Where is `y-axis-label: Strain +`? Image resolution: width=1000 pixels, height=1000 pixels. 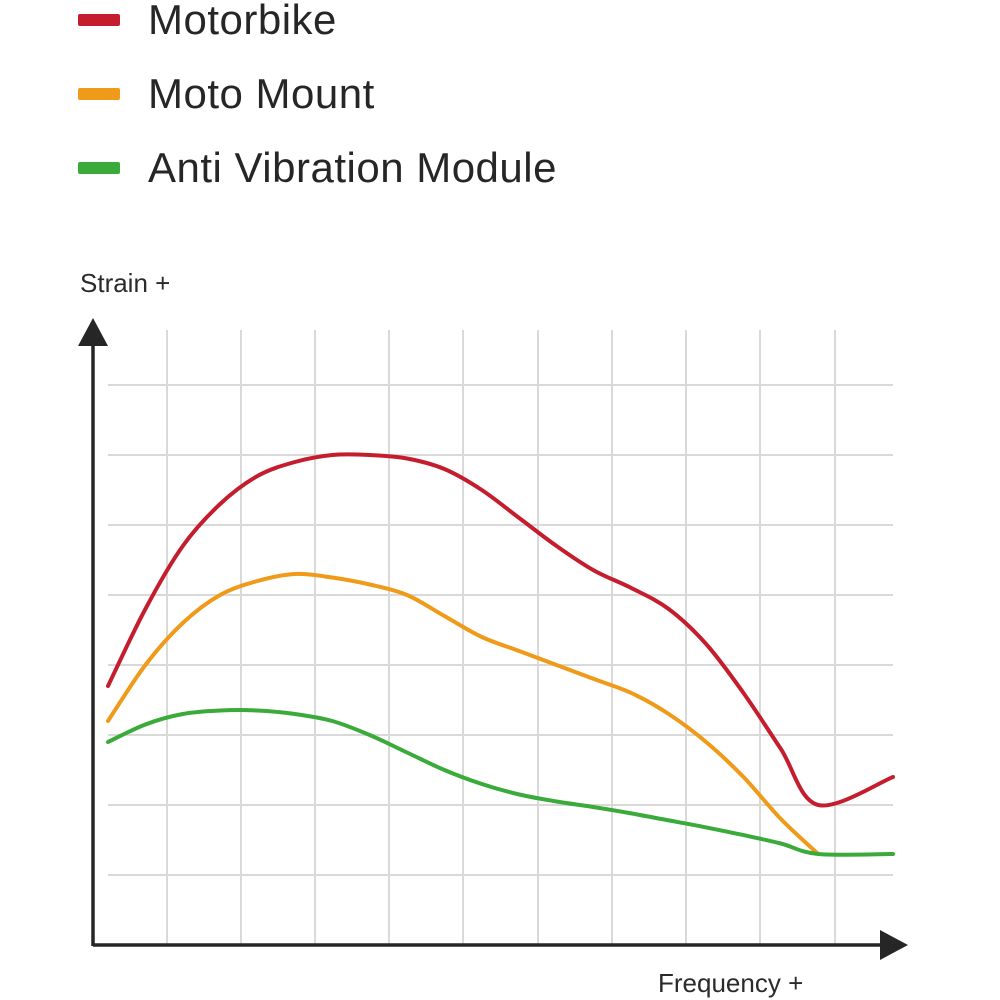 y-axis-label: Strain + is located at coordinates (125, 283).